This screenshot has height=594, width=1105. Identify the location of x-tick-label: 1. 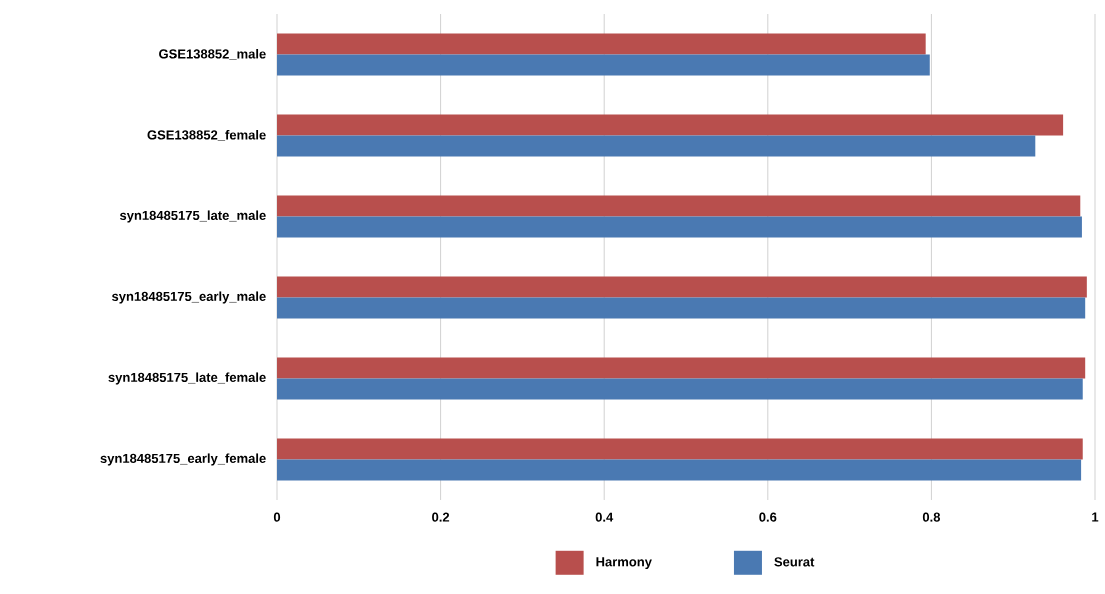
(1095, 517).